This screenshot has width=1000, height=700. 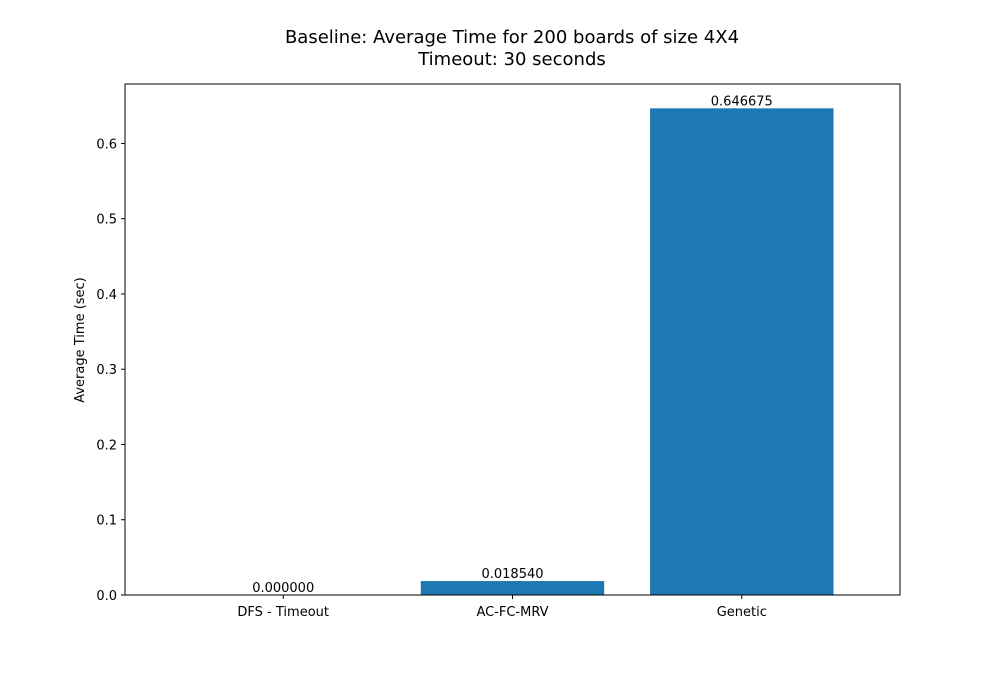 I want to click on y-axis-ticks: 0.0 0.1 0.2 0.3 0.4 0.5 0.6, so click(x=110, y=370).